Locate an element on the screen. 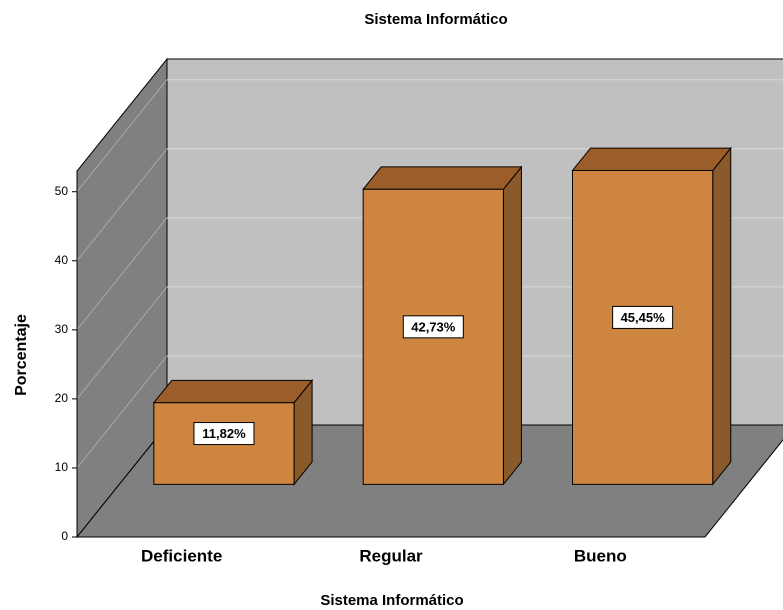 This screenshot has height=610, width=783. value-label: 11,82% is located at coordinates (224, 433).